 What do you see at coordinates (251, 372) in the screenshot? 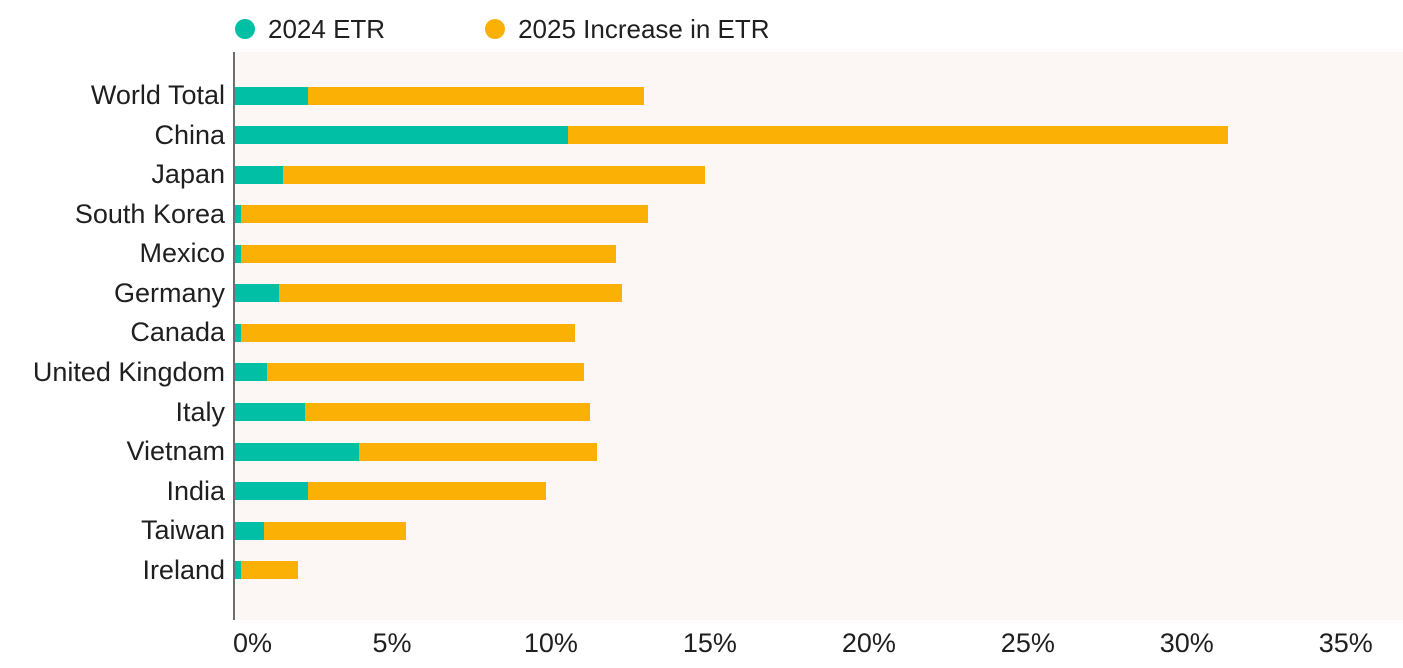
I see `bar-segment-2024-etr-united-kingdom` at bounding box center [251, 372].